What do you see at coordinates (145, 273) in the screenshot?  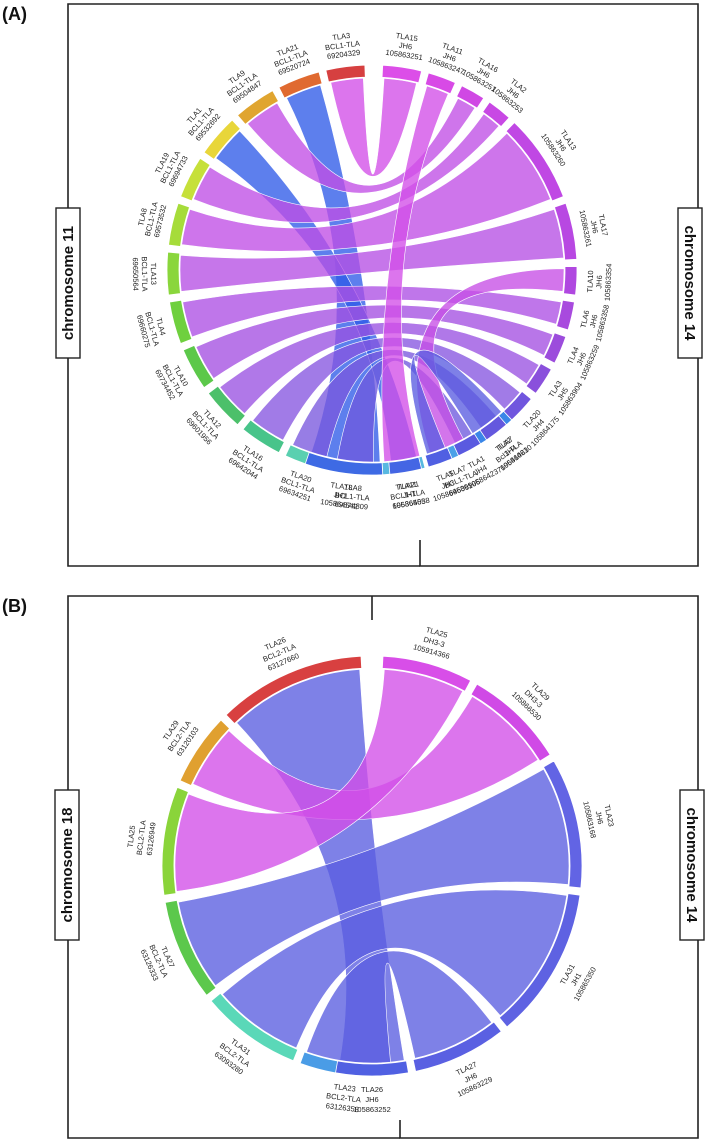 I see `segment-label-TLA13: TLA13BCL1-TLA69650564` at bounding box center [145, 273].